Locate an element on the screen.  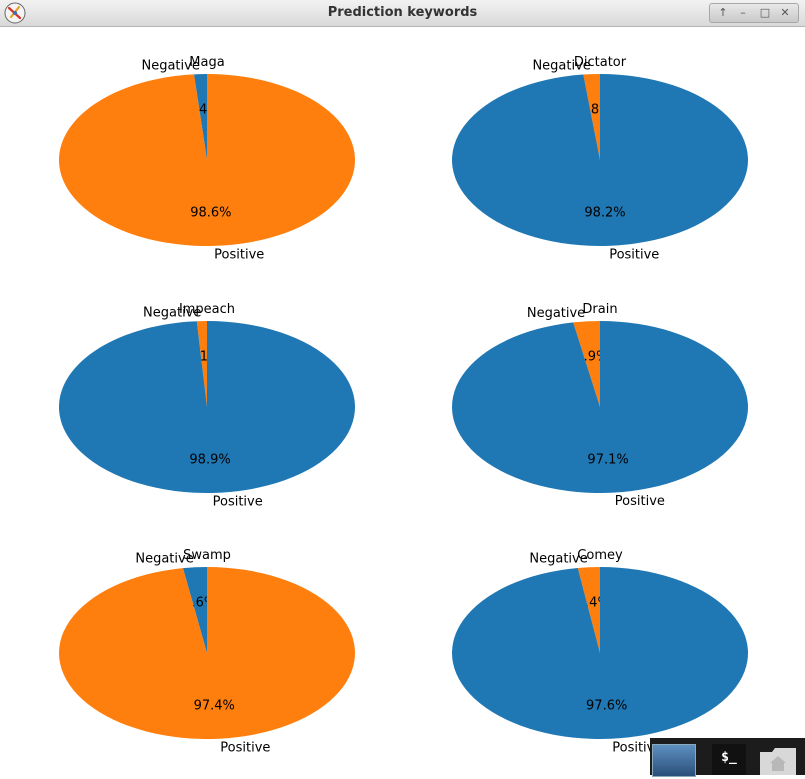
pie-title: Maga is located at coordinates (206, 62).